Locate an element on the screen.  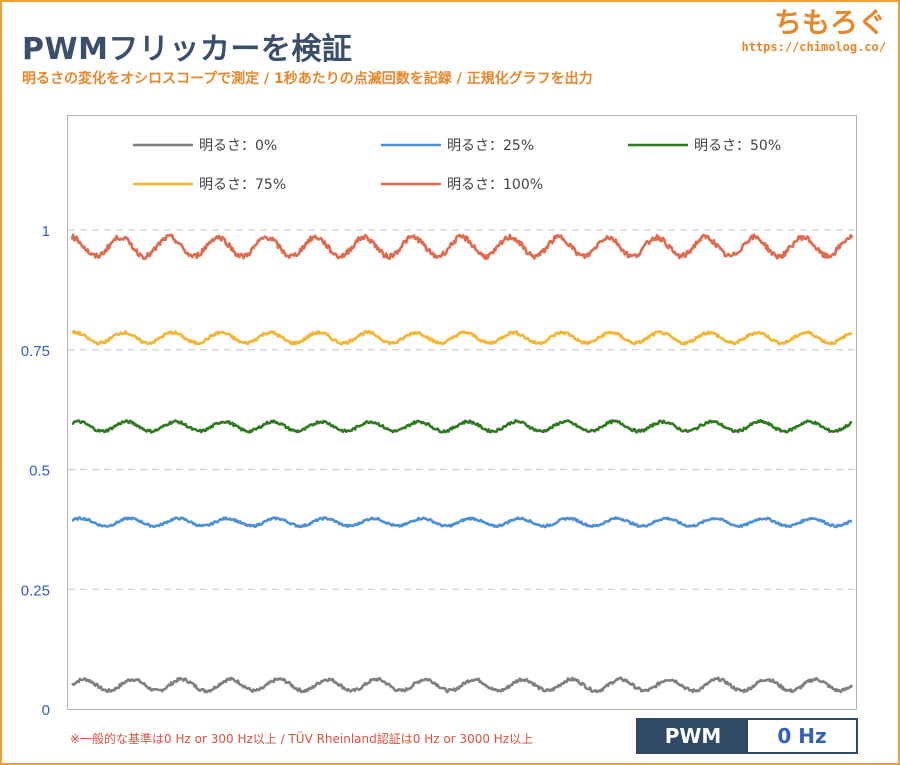
y-tick-label: 0.75 is located at coordinates (35, 351).